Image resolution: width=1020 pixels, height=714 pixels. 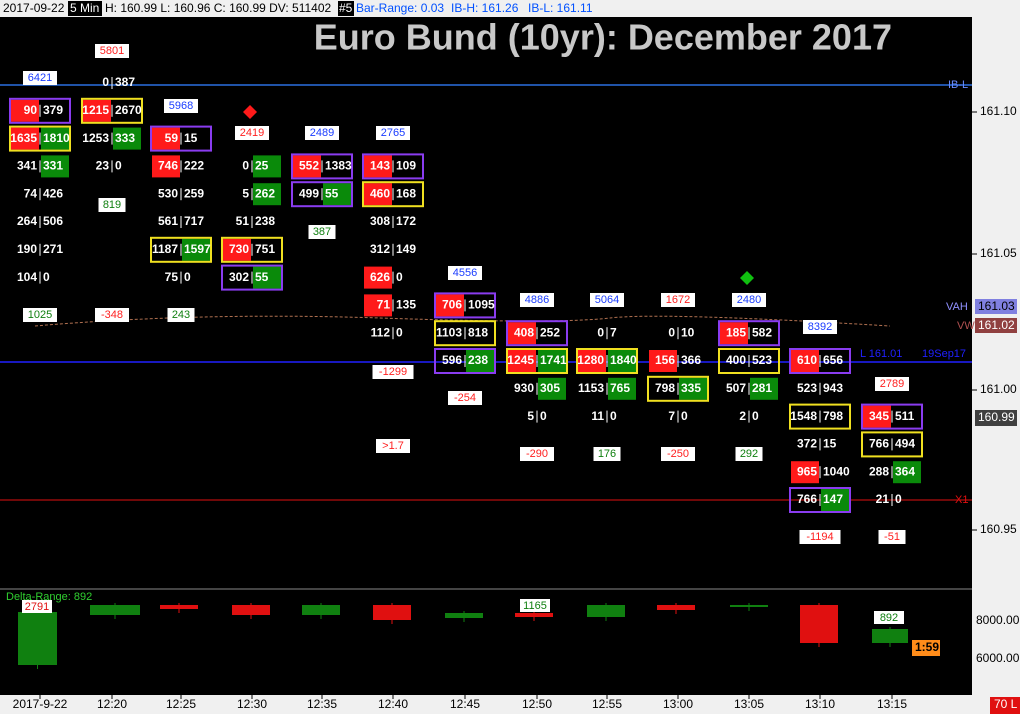 I want to click on note: 1025, so click(x=40, y=315).